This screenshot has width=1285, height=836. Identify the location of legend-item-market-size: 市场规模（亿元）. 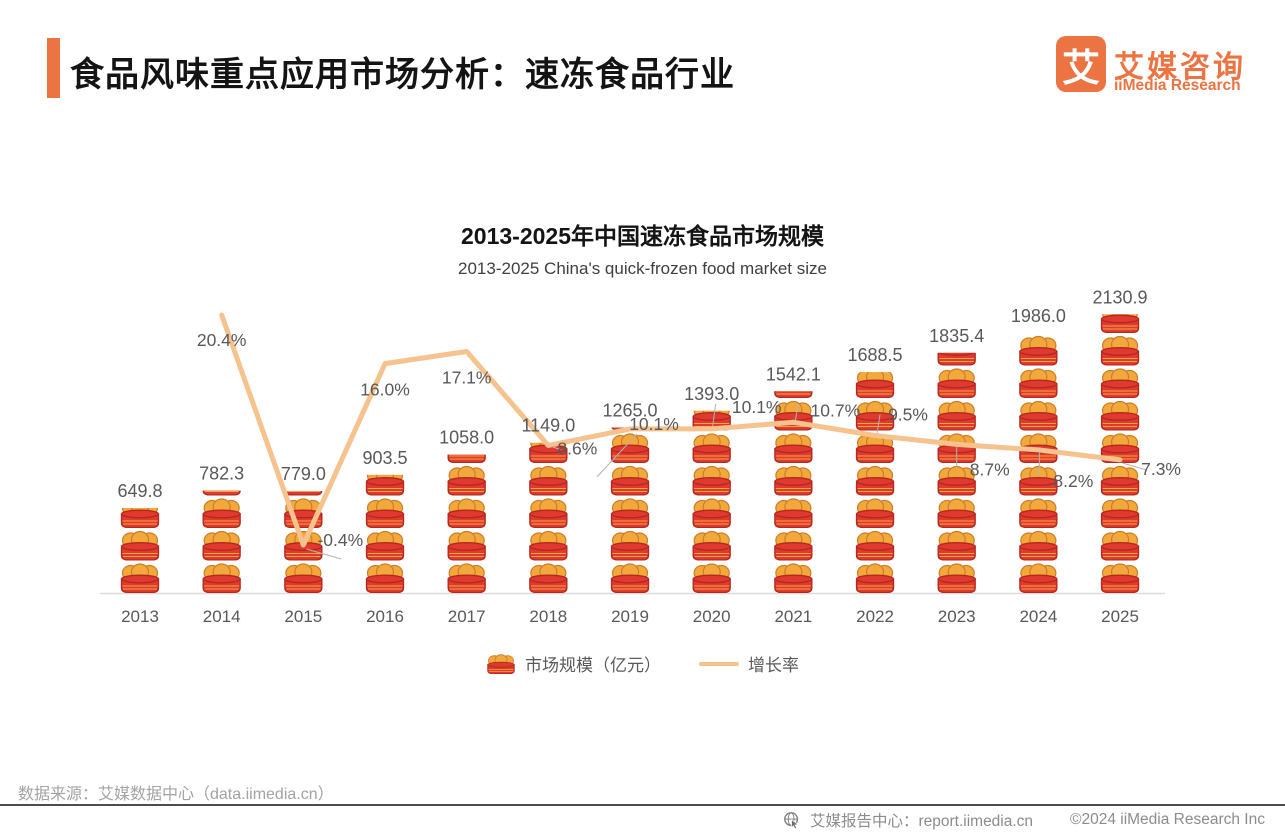
(573, 663).